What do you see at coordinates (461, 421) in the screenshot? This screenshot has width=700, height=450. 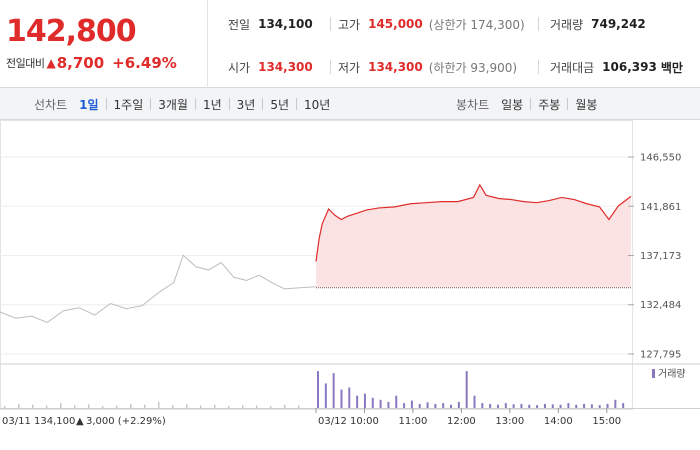 I see `x-tick-label: 12:00` at bounding box center [461, 421].